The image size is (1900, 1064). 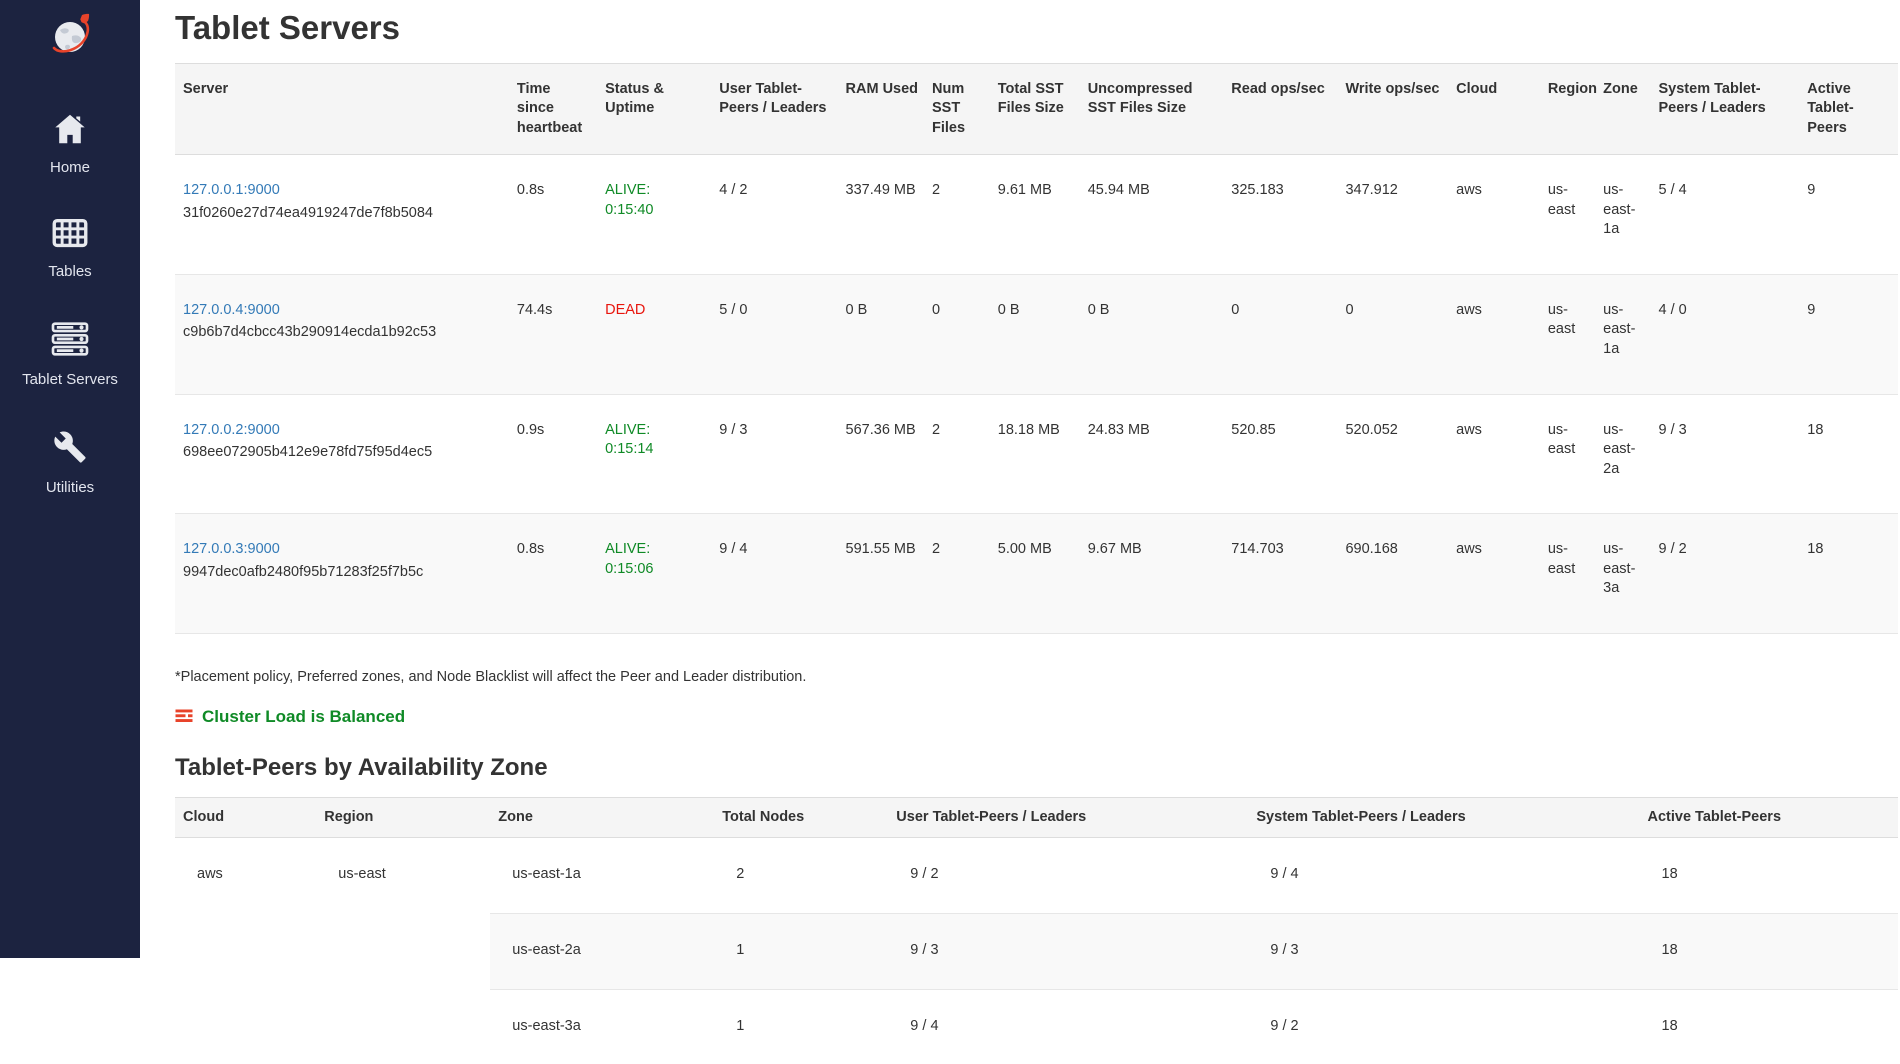 I want to click on cell-uncompressed-sst: 9.67 MB, so click(x=1151, y=573).